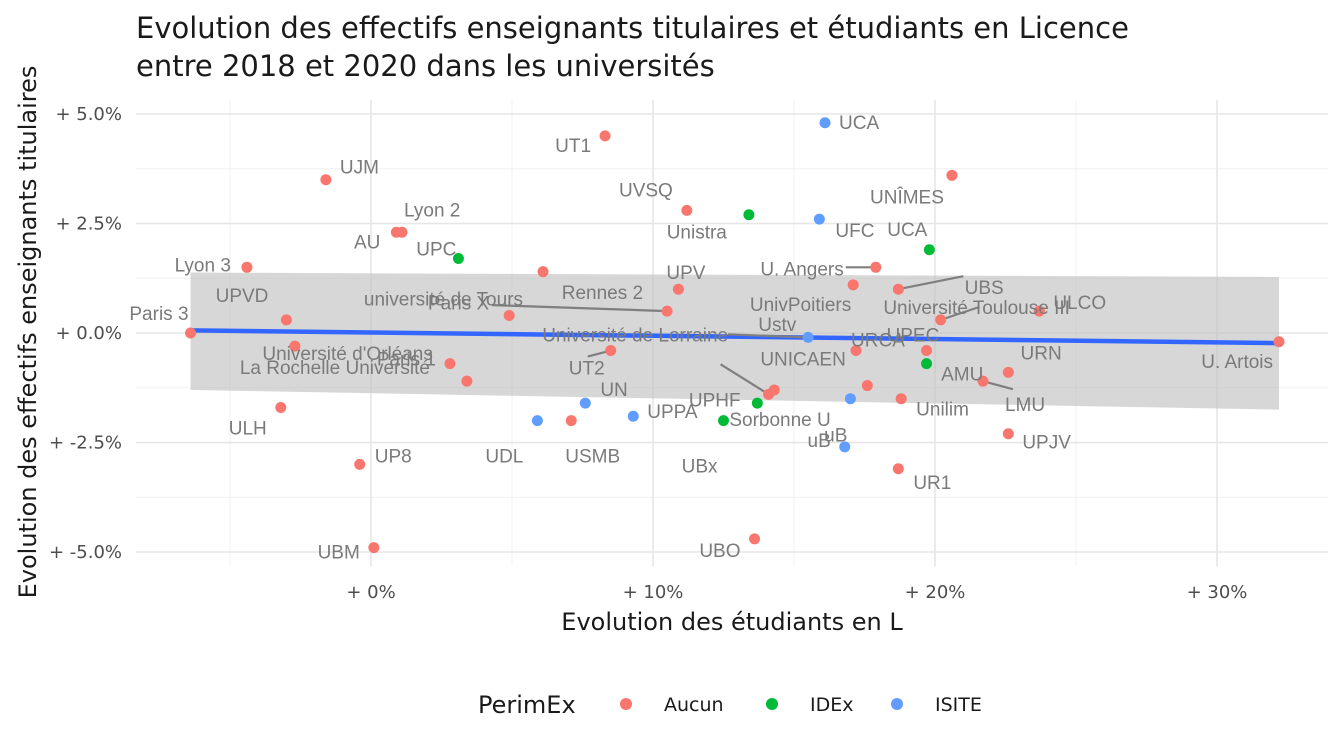 The height and width of the screenshot is (756, 1344). I want to click on legend: PerimEx Aucun IDEx ISITE, so click(730, 705).